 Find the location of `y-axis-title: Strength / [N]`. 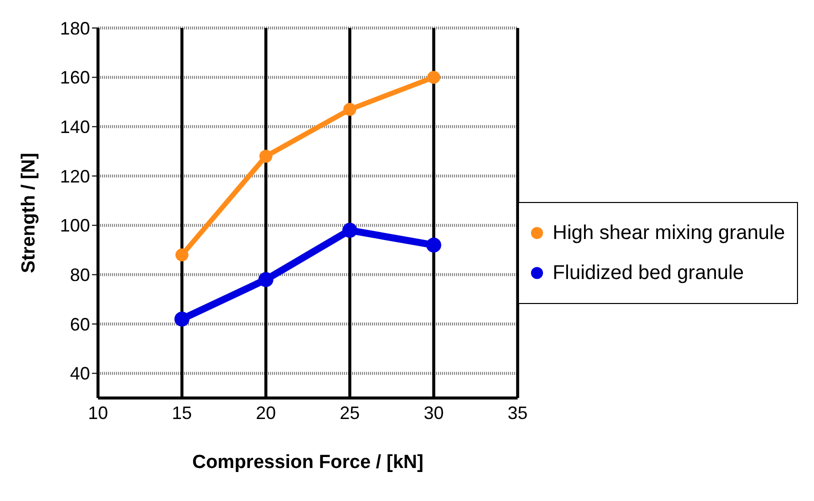

y-axis-title: Strength / [N] is located at coordinates (29, 213).